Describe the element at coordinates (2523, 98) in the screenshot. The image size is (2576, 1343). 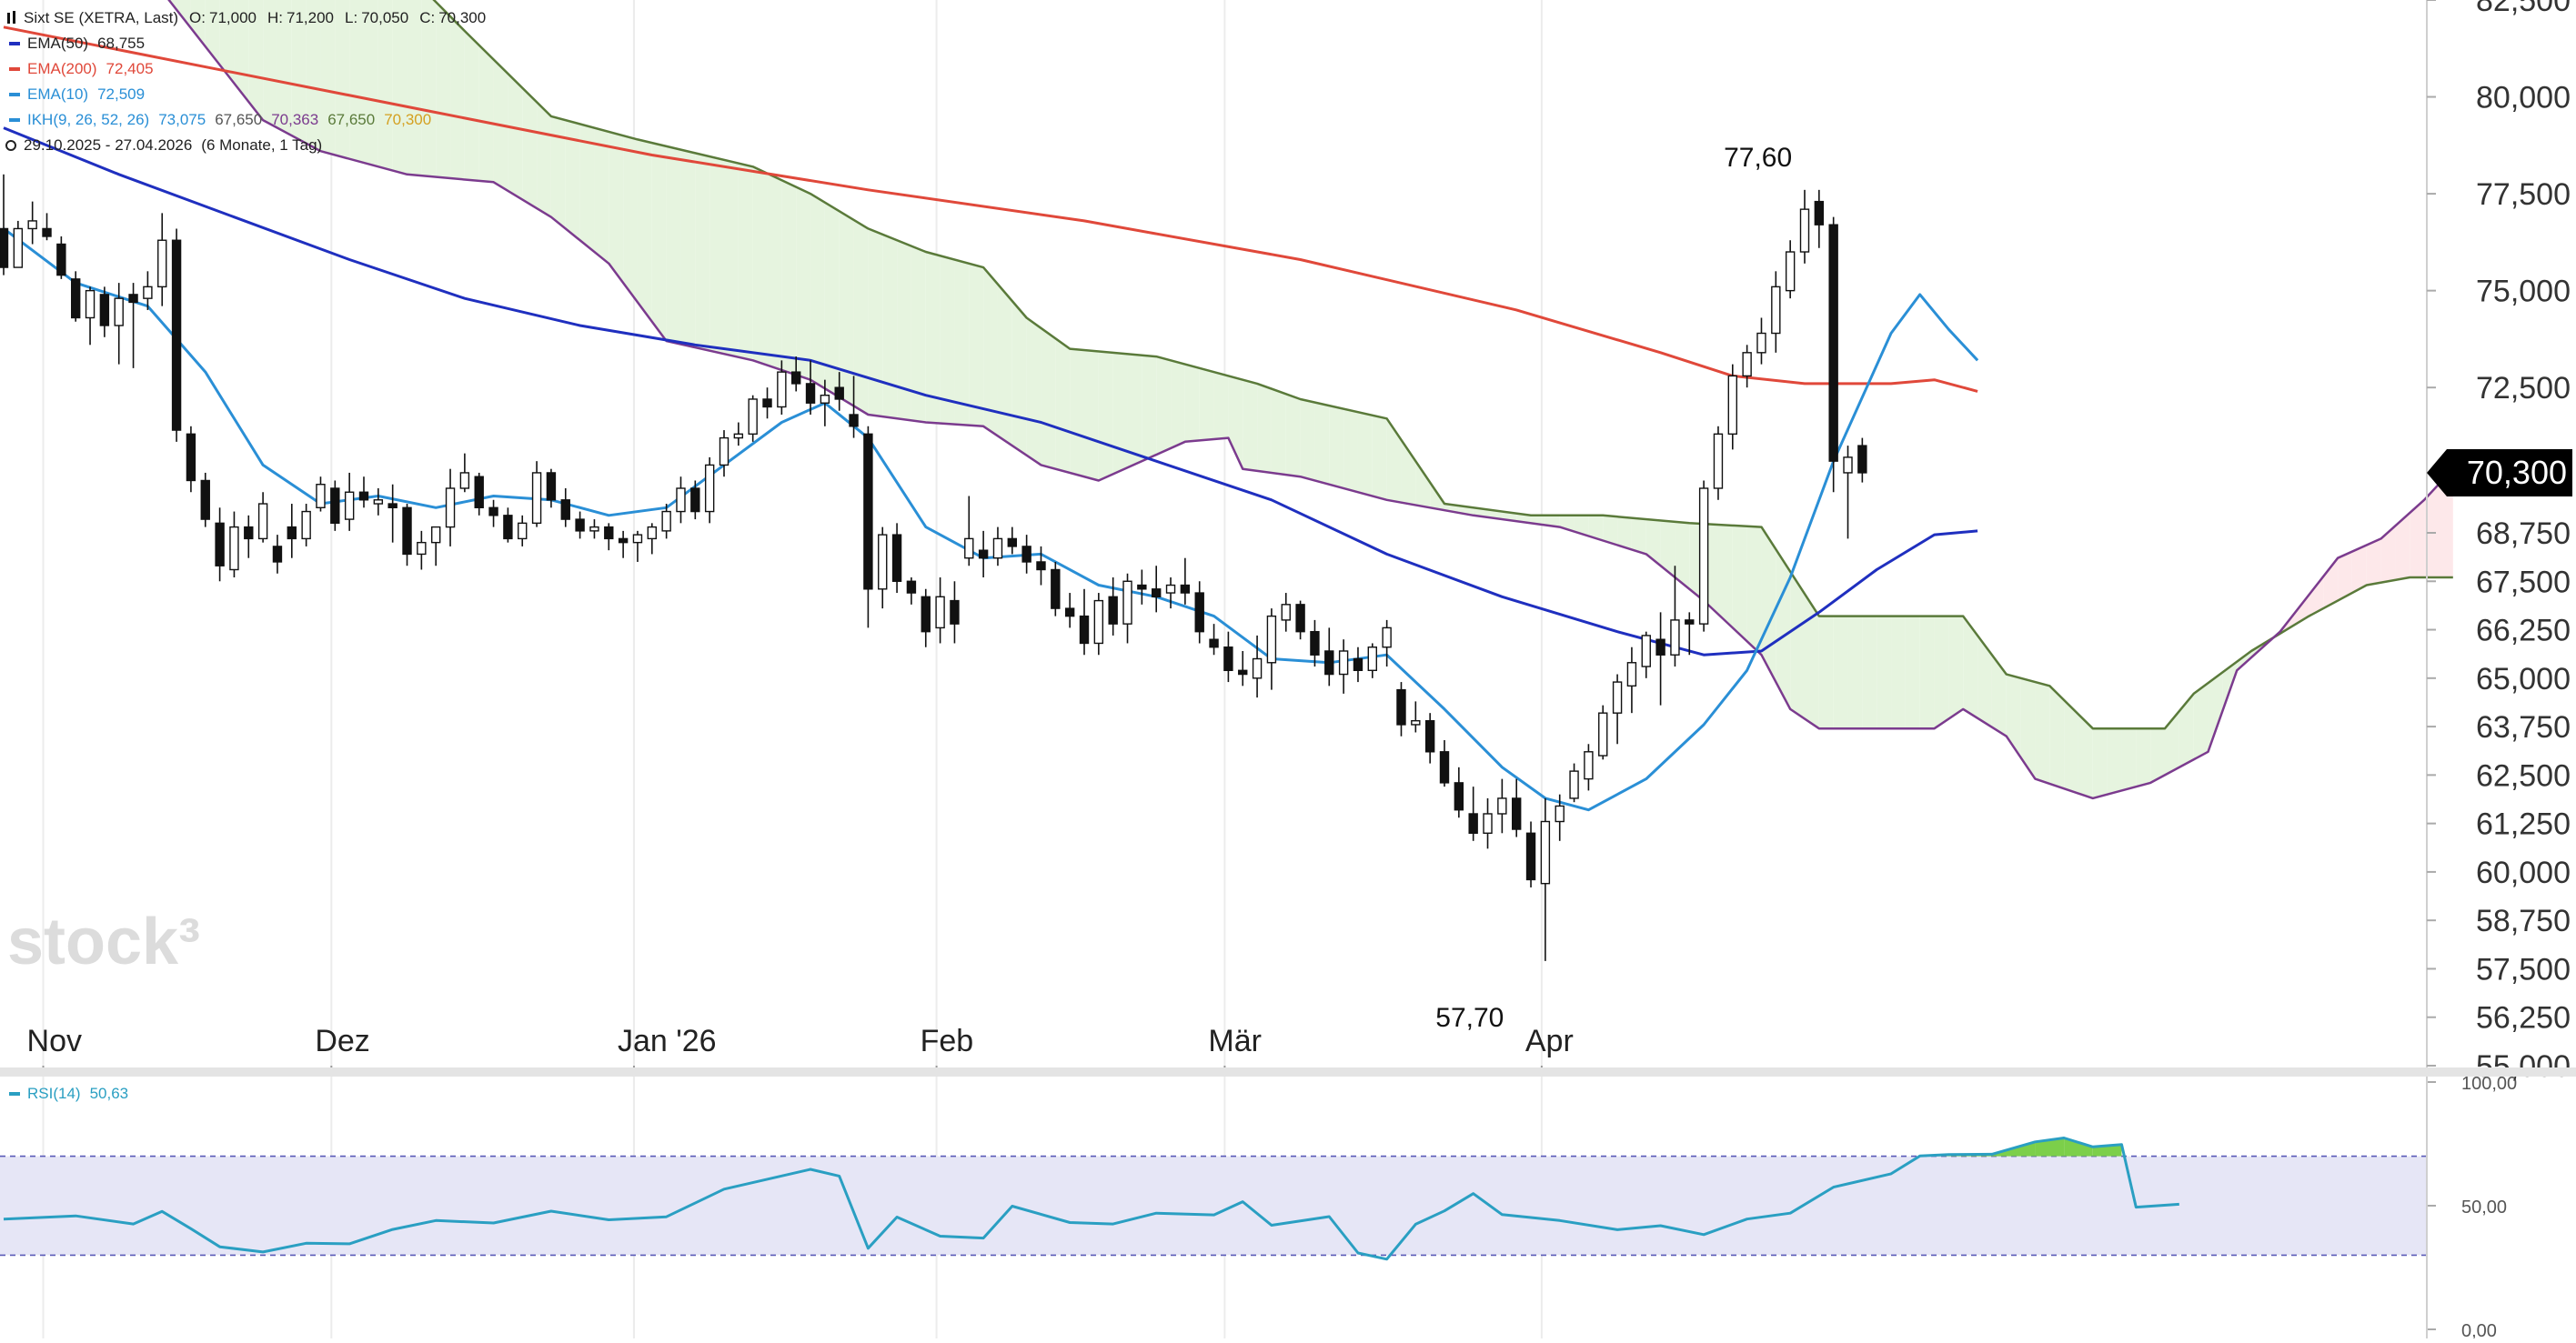
I see `y-tick-label: 80,000` at that location.